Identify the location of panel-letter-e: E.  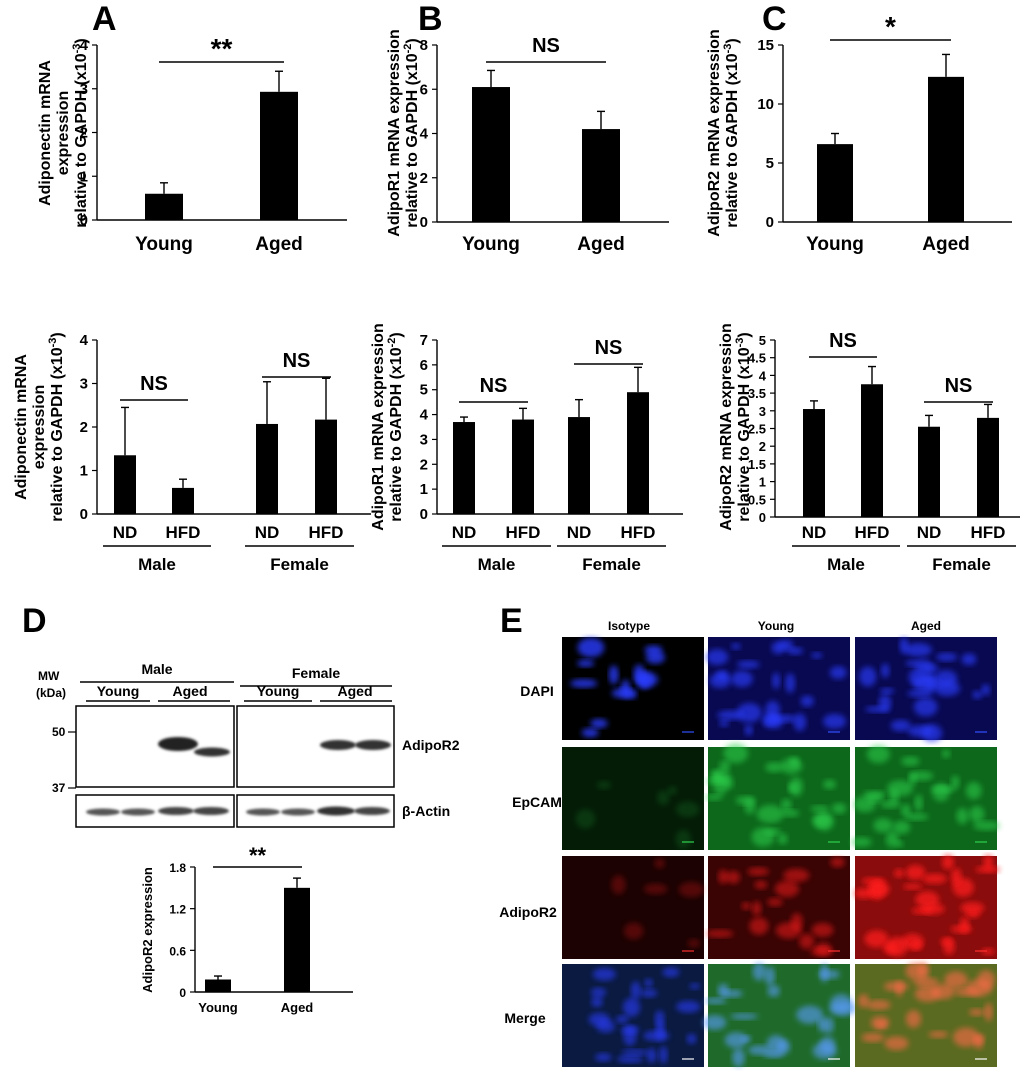
(511, 621).